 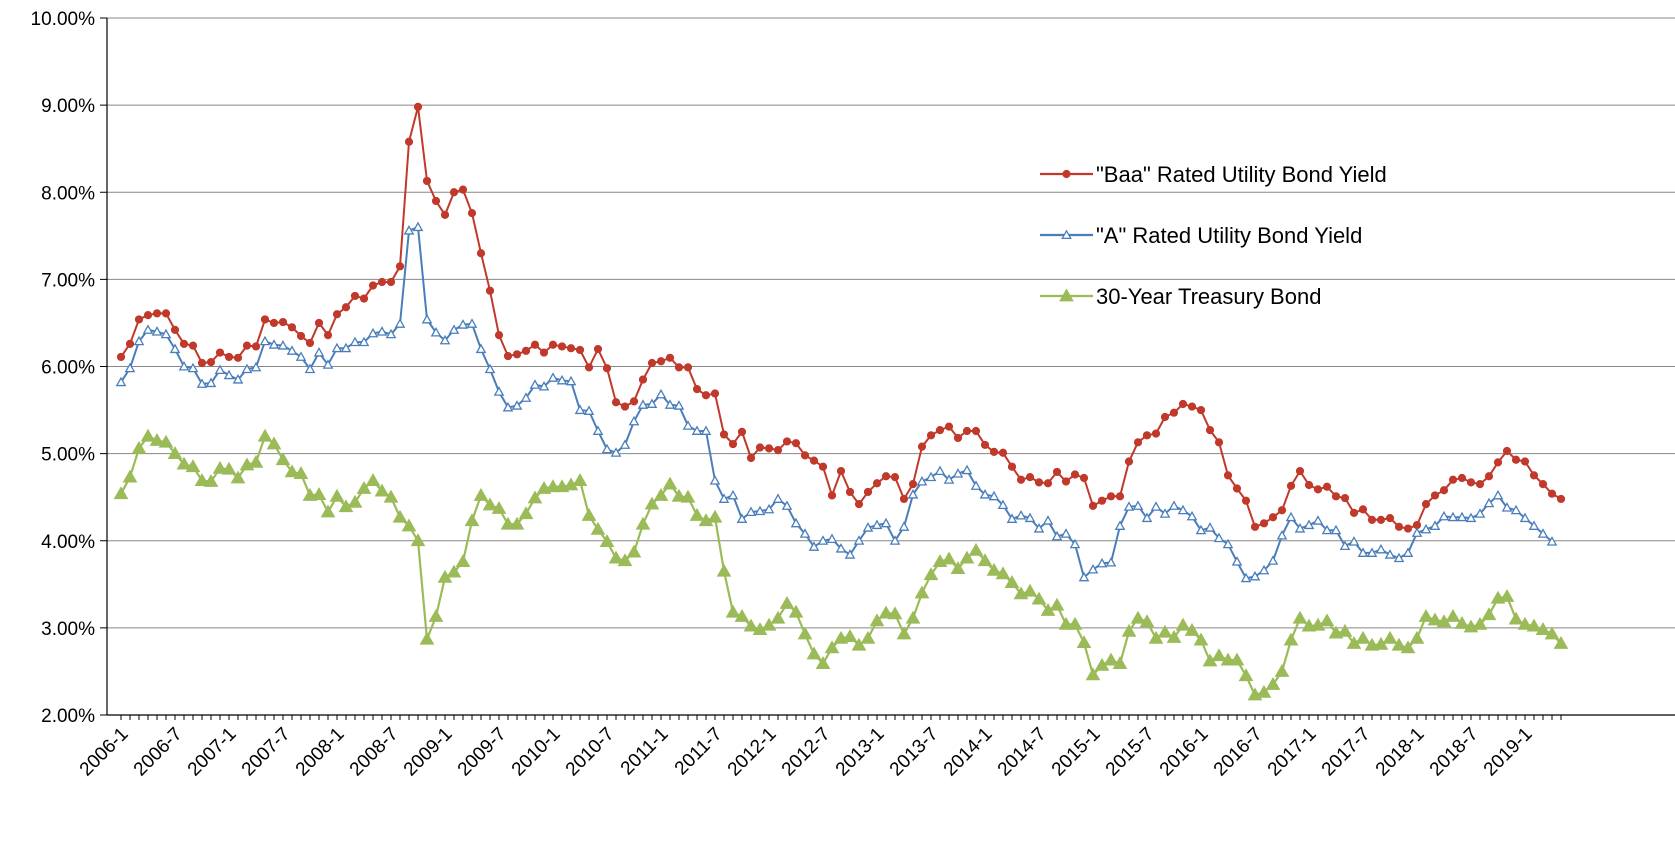 What do you see at coordinates (1238, 752) in the screenshot?
I see `x-tick-label: 2016-7` at bounding box center [1238, 752].